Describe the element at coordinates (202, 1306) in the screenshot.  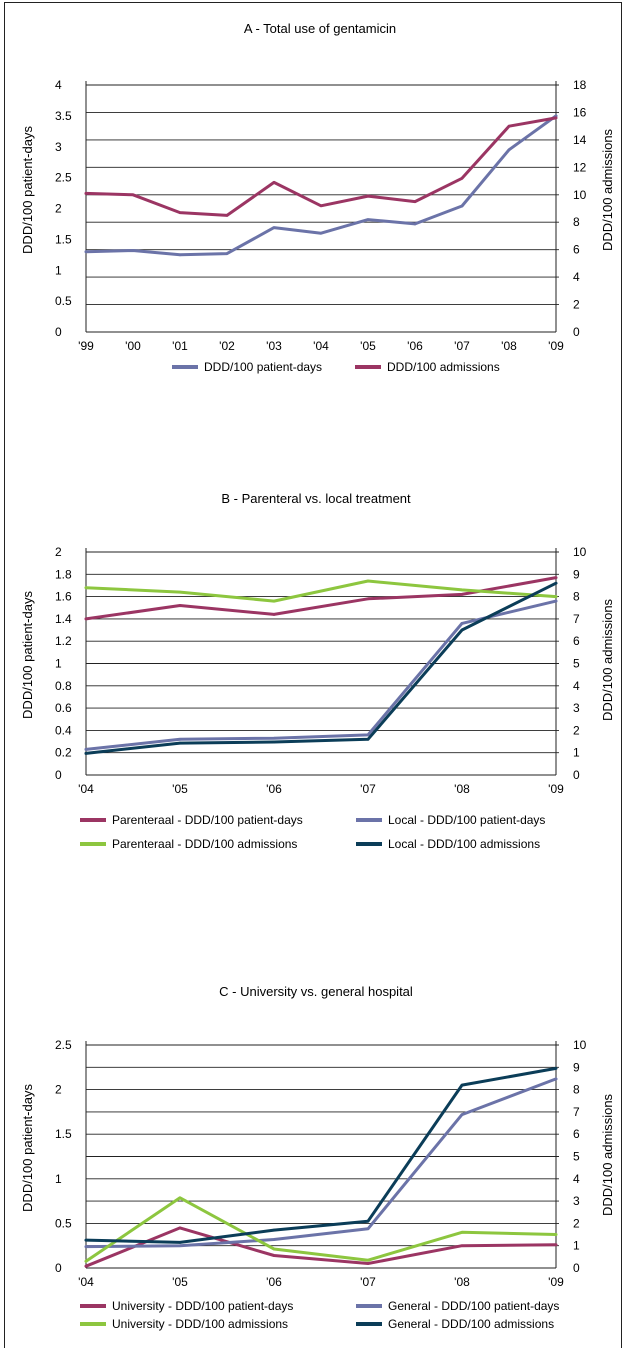
I see `legend-label: University - DDD/100 patient-days` at that location.